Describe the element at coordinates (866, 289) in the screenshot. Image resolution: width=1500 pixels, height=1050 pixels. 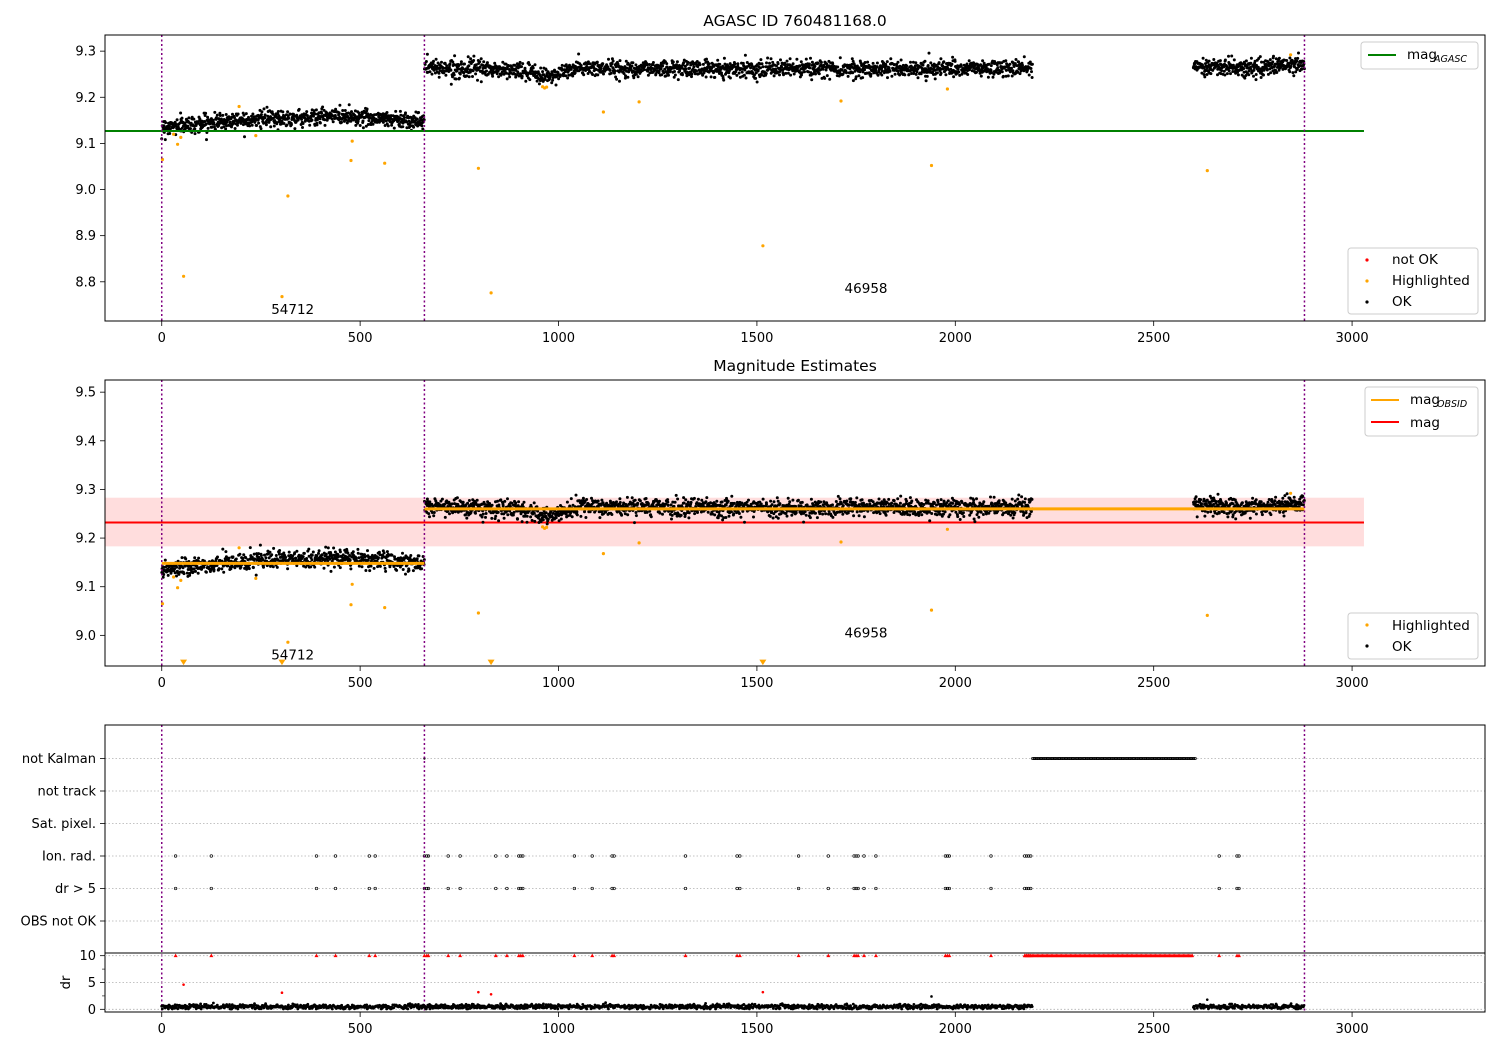
I see `obsid-annotation: 46958` at that location.